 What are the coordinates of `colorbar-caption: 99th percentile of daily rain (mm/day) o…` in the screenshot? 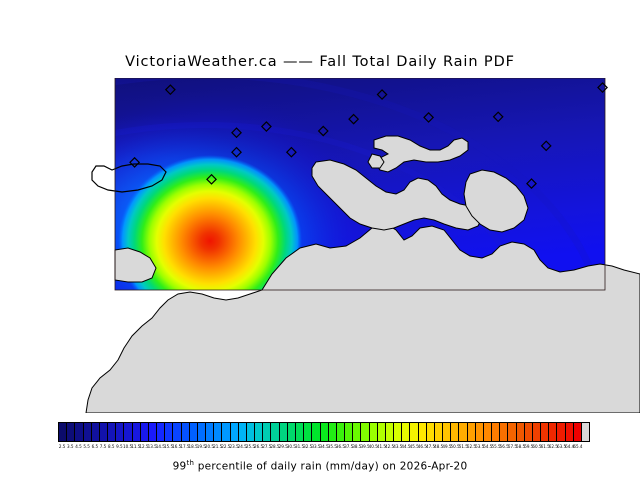 It's located at (320, 466).